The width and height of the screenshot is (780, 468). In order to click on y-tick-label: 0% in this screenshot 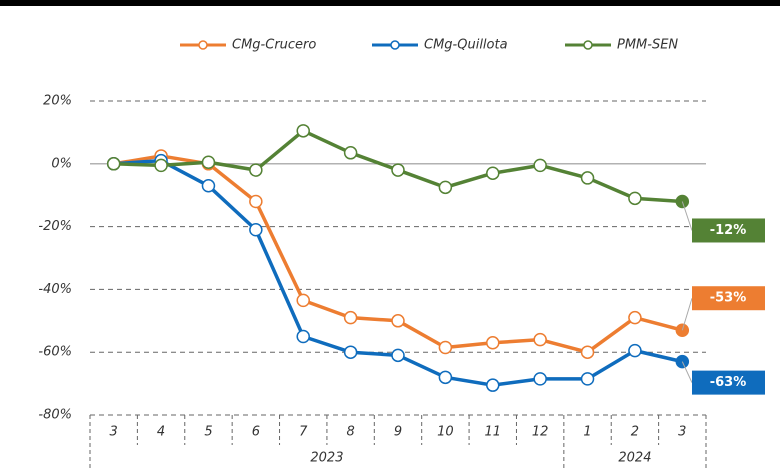, I will do `click(61, 163)`.